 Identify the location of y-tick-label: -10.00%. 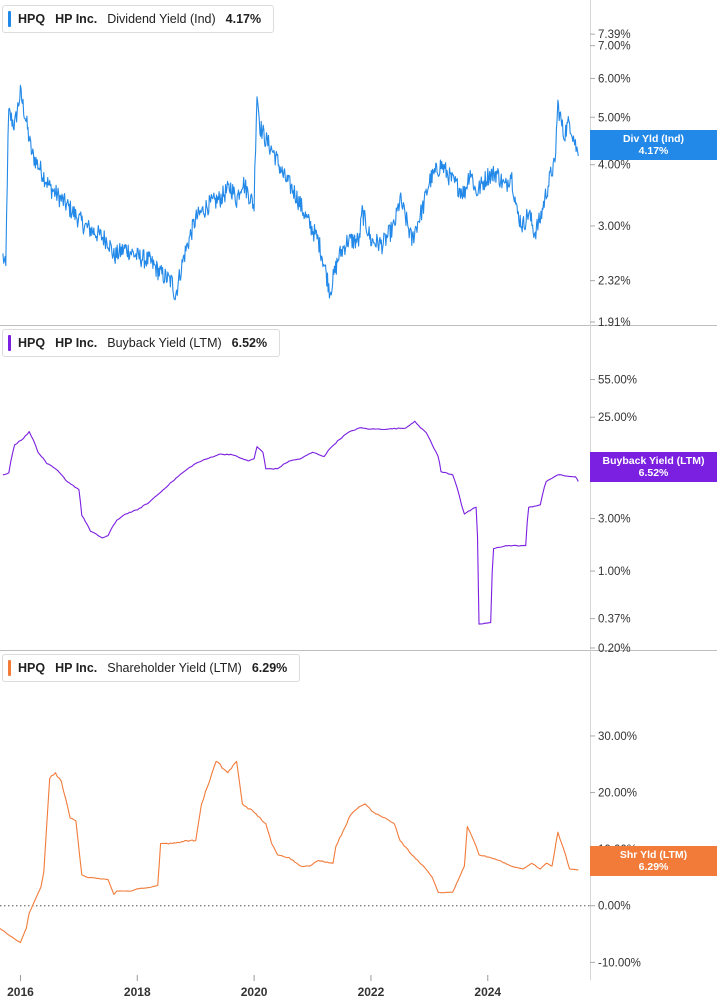
(619, 963).